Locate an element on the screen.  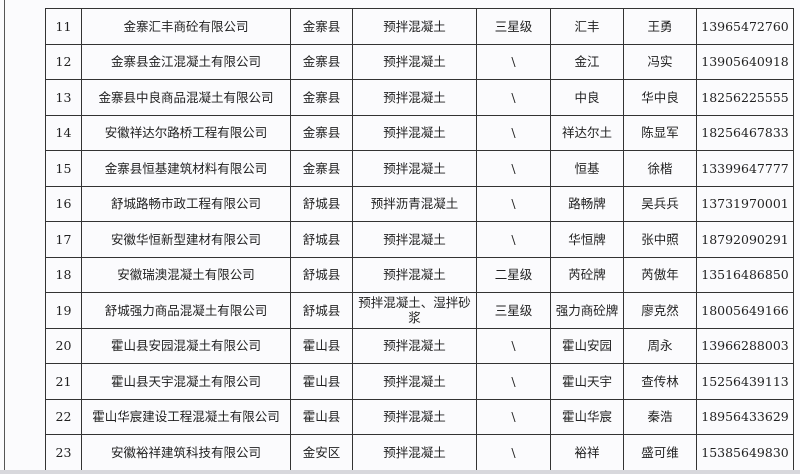
table-row: 23 安徽裕祥建筑科技有限公司 金安区 预拌混凝土 \ 裕祥 盛可维 15385649830 is located at coordinates (419, 452).